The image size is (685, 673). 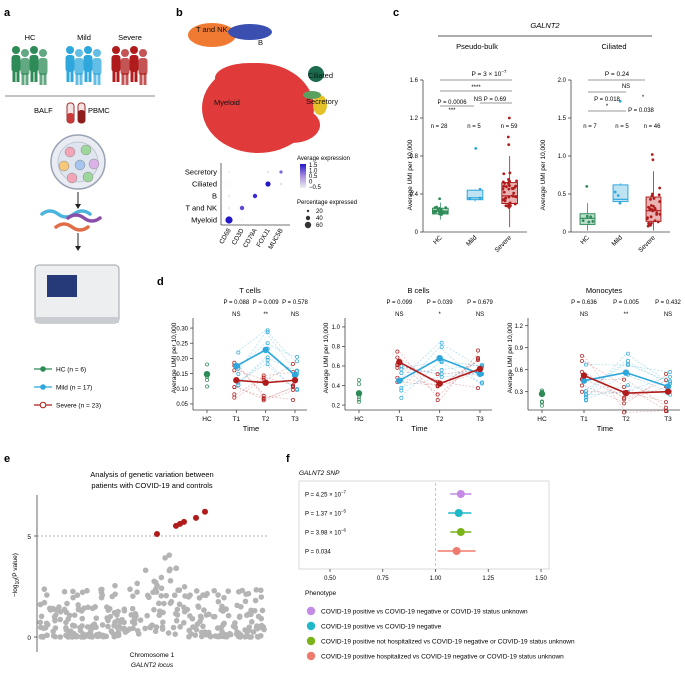 What do you see at coordinates (605, 428) in the screenshot?
I see `d-xlabel: Time` at bounding box center [605, 428].